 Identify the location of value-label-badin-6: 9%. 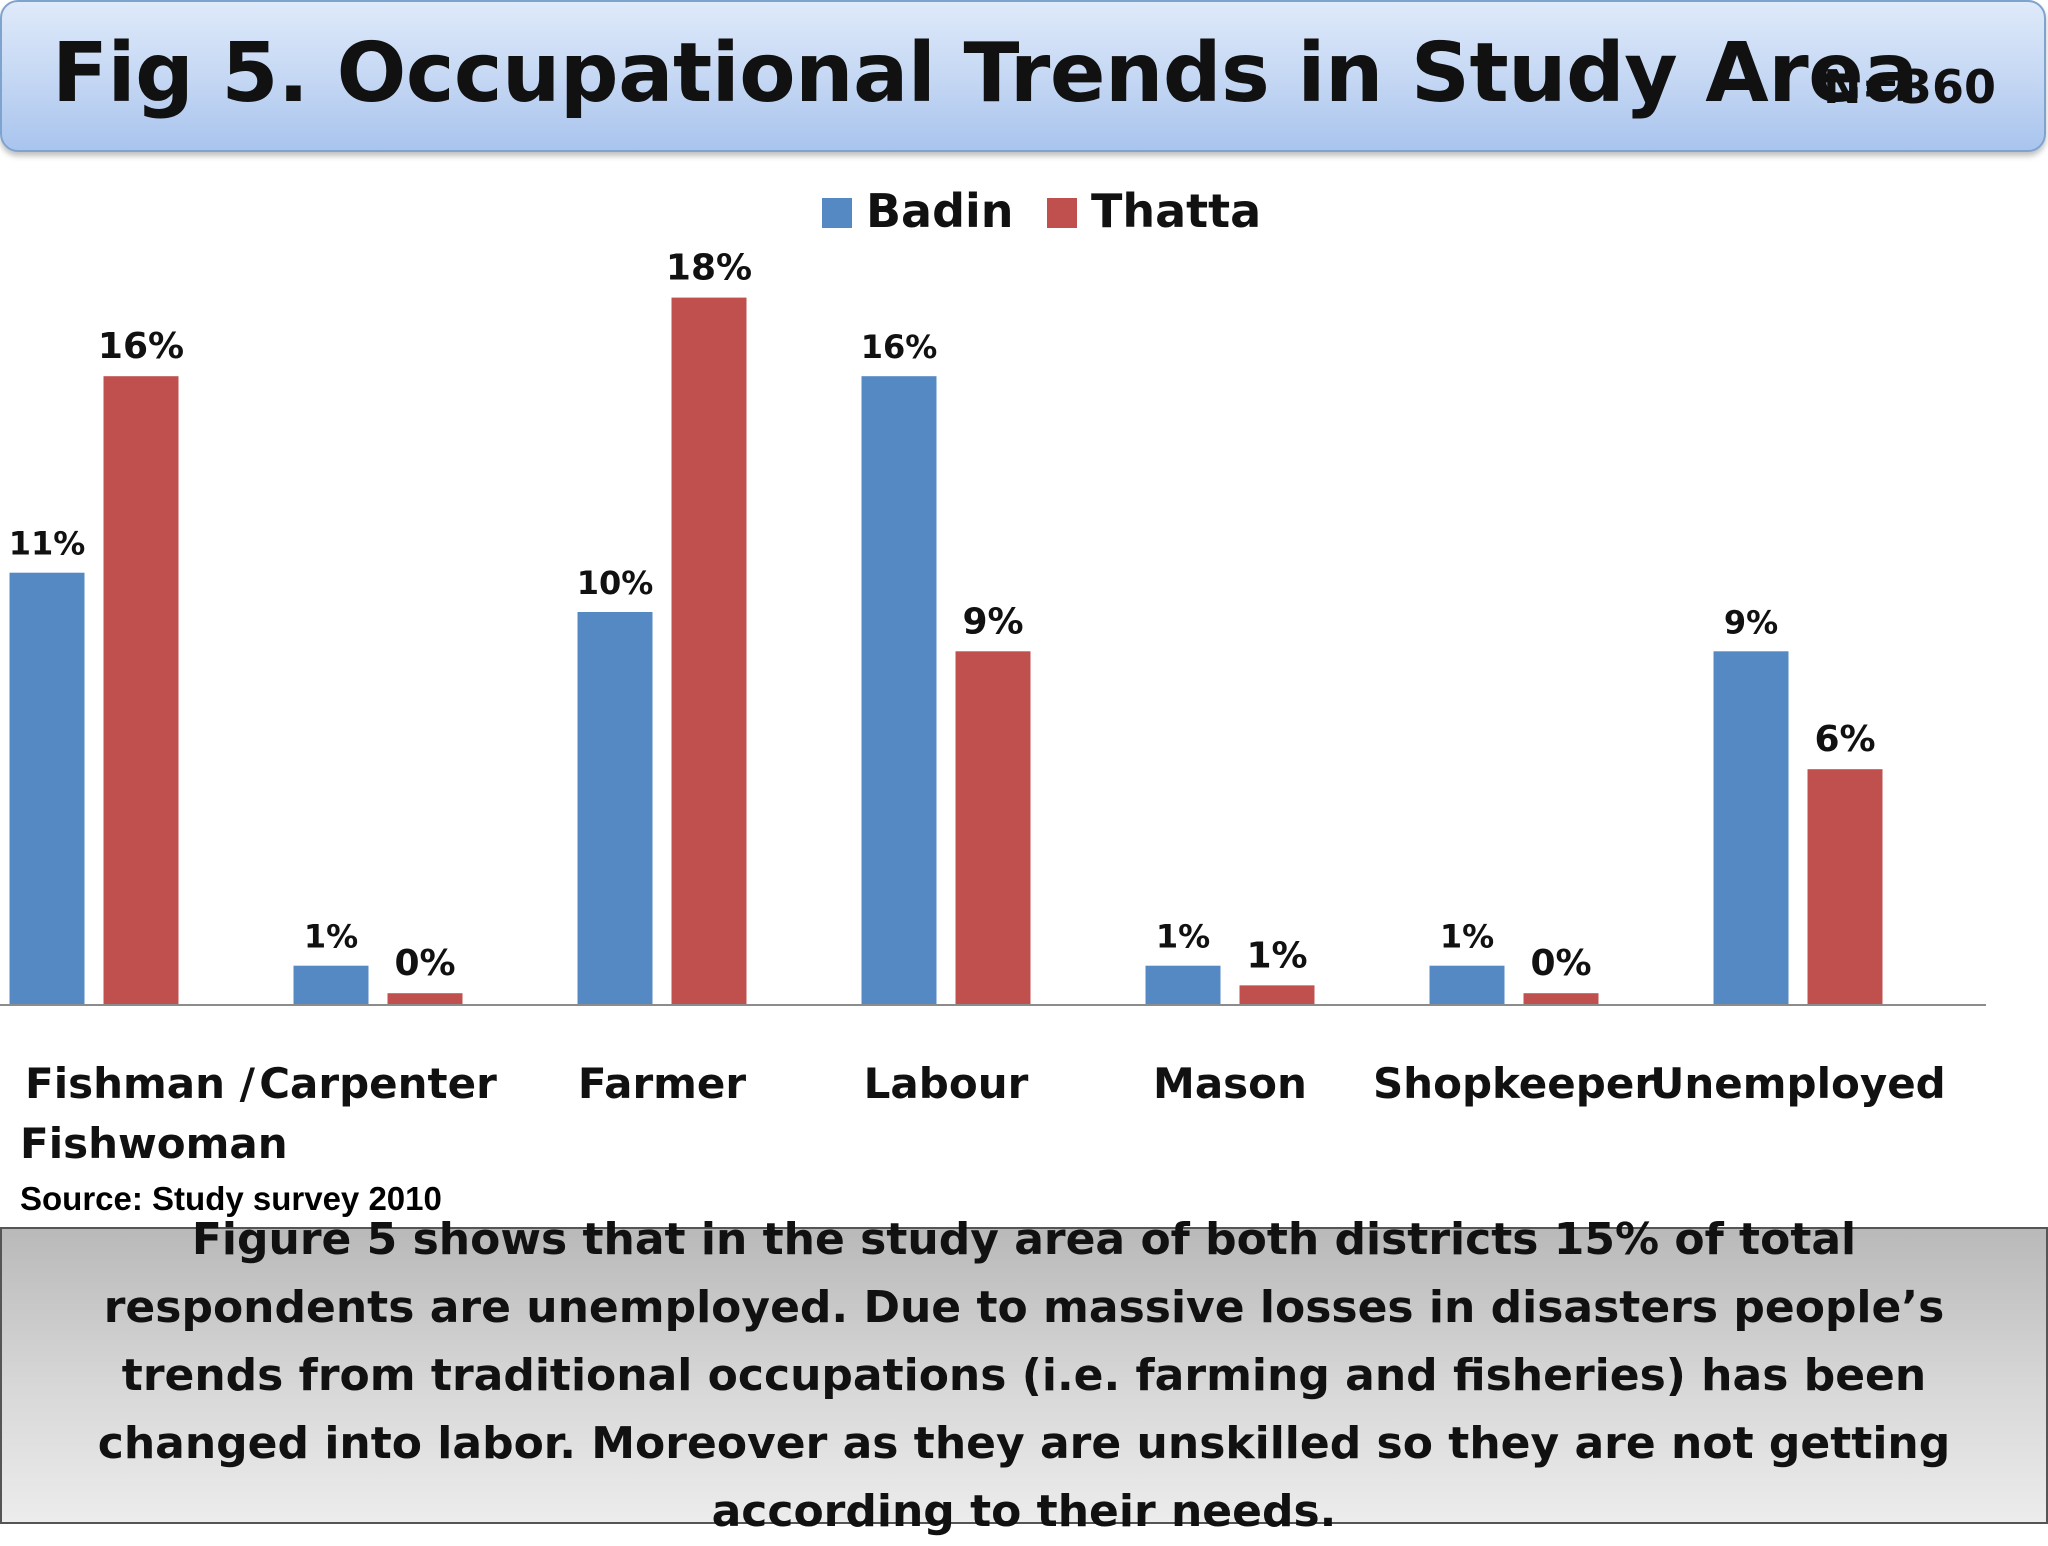
(1751, 622).